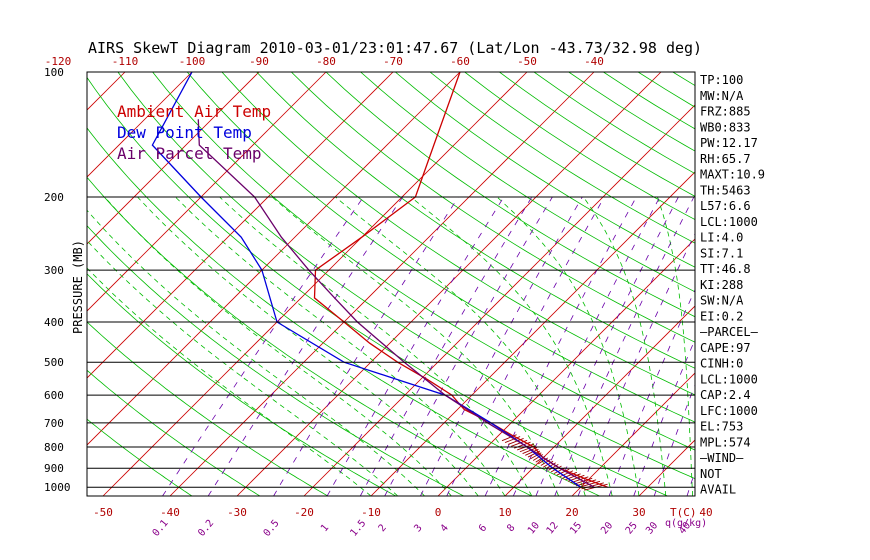 This screenshot has width=870, height=560. What do you see at coordinates (722, 458) in the screenshot?
I see `side-panel-item: —WIND—` at bounding box center [722, 458].